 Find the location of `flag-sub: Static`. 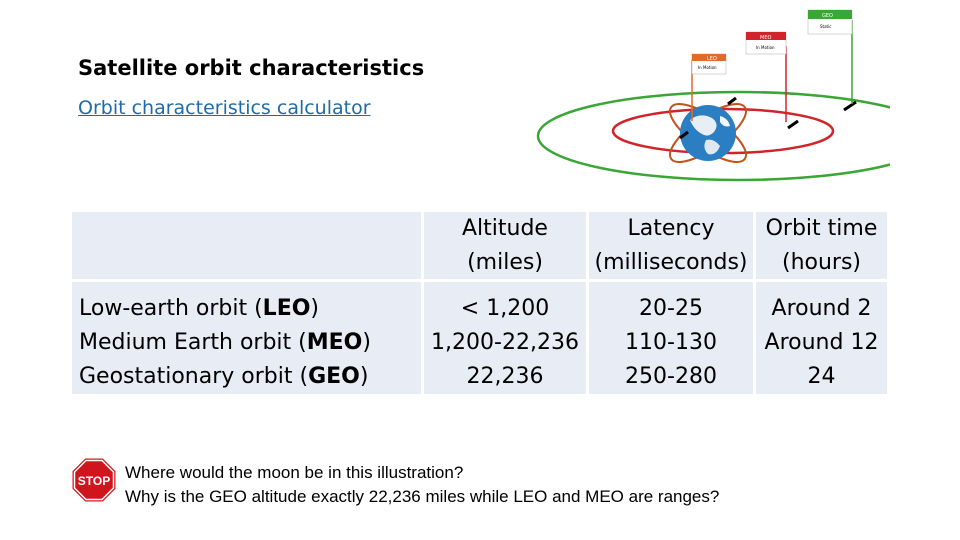

flag-sub: Static is located at coordinates (825, 26).